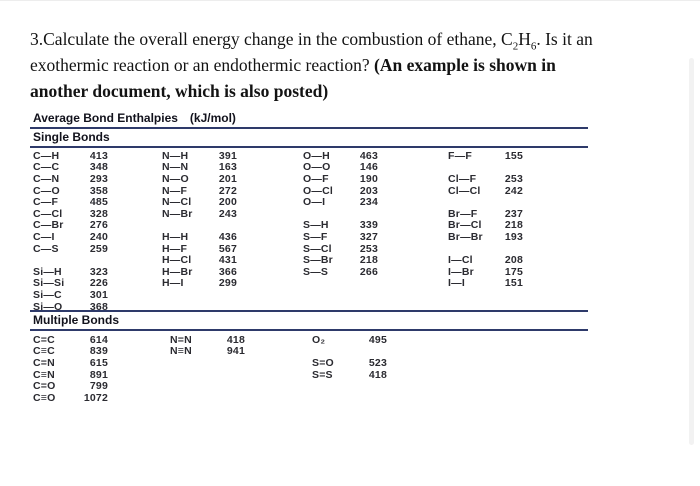 The height and width of the screenshot is (486, 700). Describe the element at coordinates (44, 236) in the screenshot. I see `bond-label: C—I` at that location.